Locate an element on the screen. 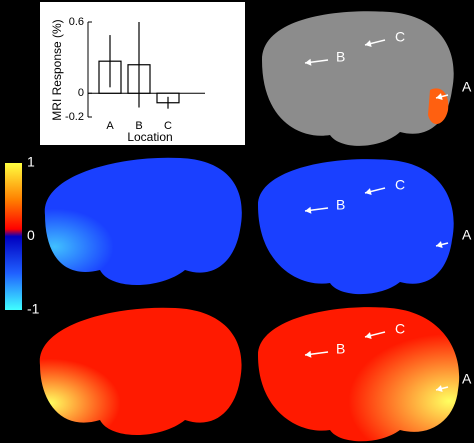 This screenshot has height=443, width=474. colorbar-tick-label: -1 is located at coordinates (33, 309).